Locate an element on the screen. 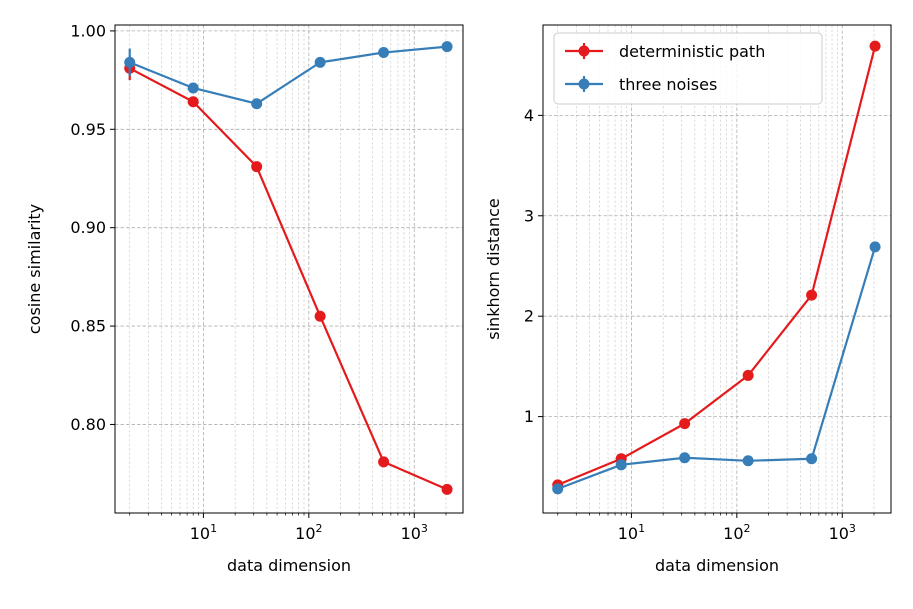  p1-legend-marker-deterministic-path is located at coordinates (584, 51).